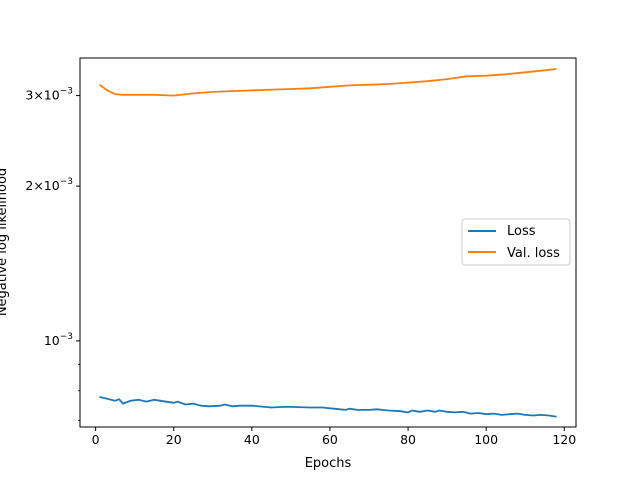 Image resolution: width=640 pixels, height=480 pixels. What do you see at coordinates (58, 340) in the screenshot?
I see `y-tick-label: 10−3` at bounding box center [58, 340].